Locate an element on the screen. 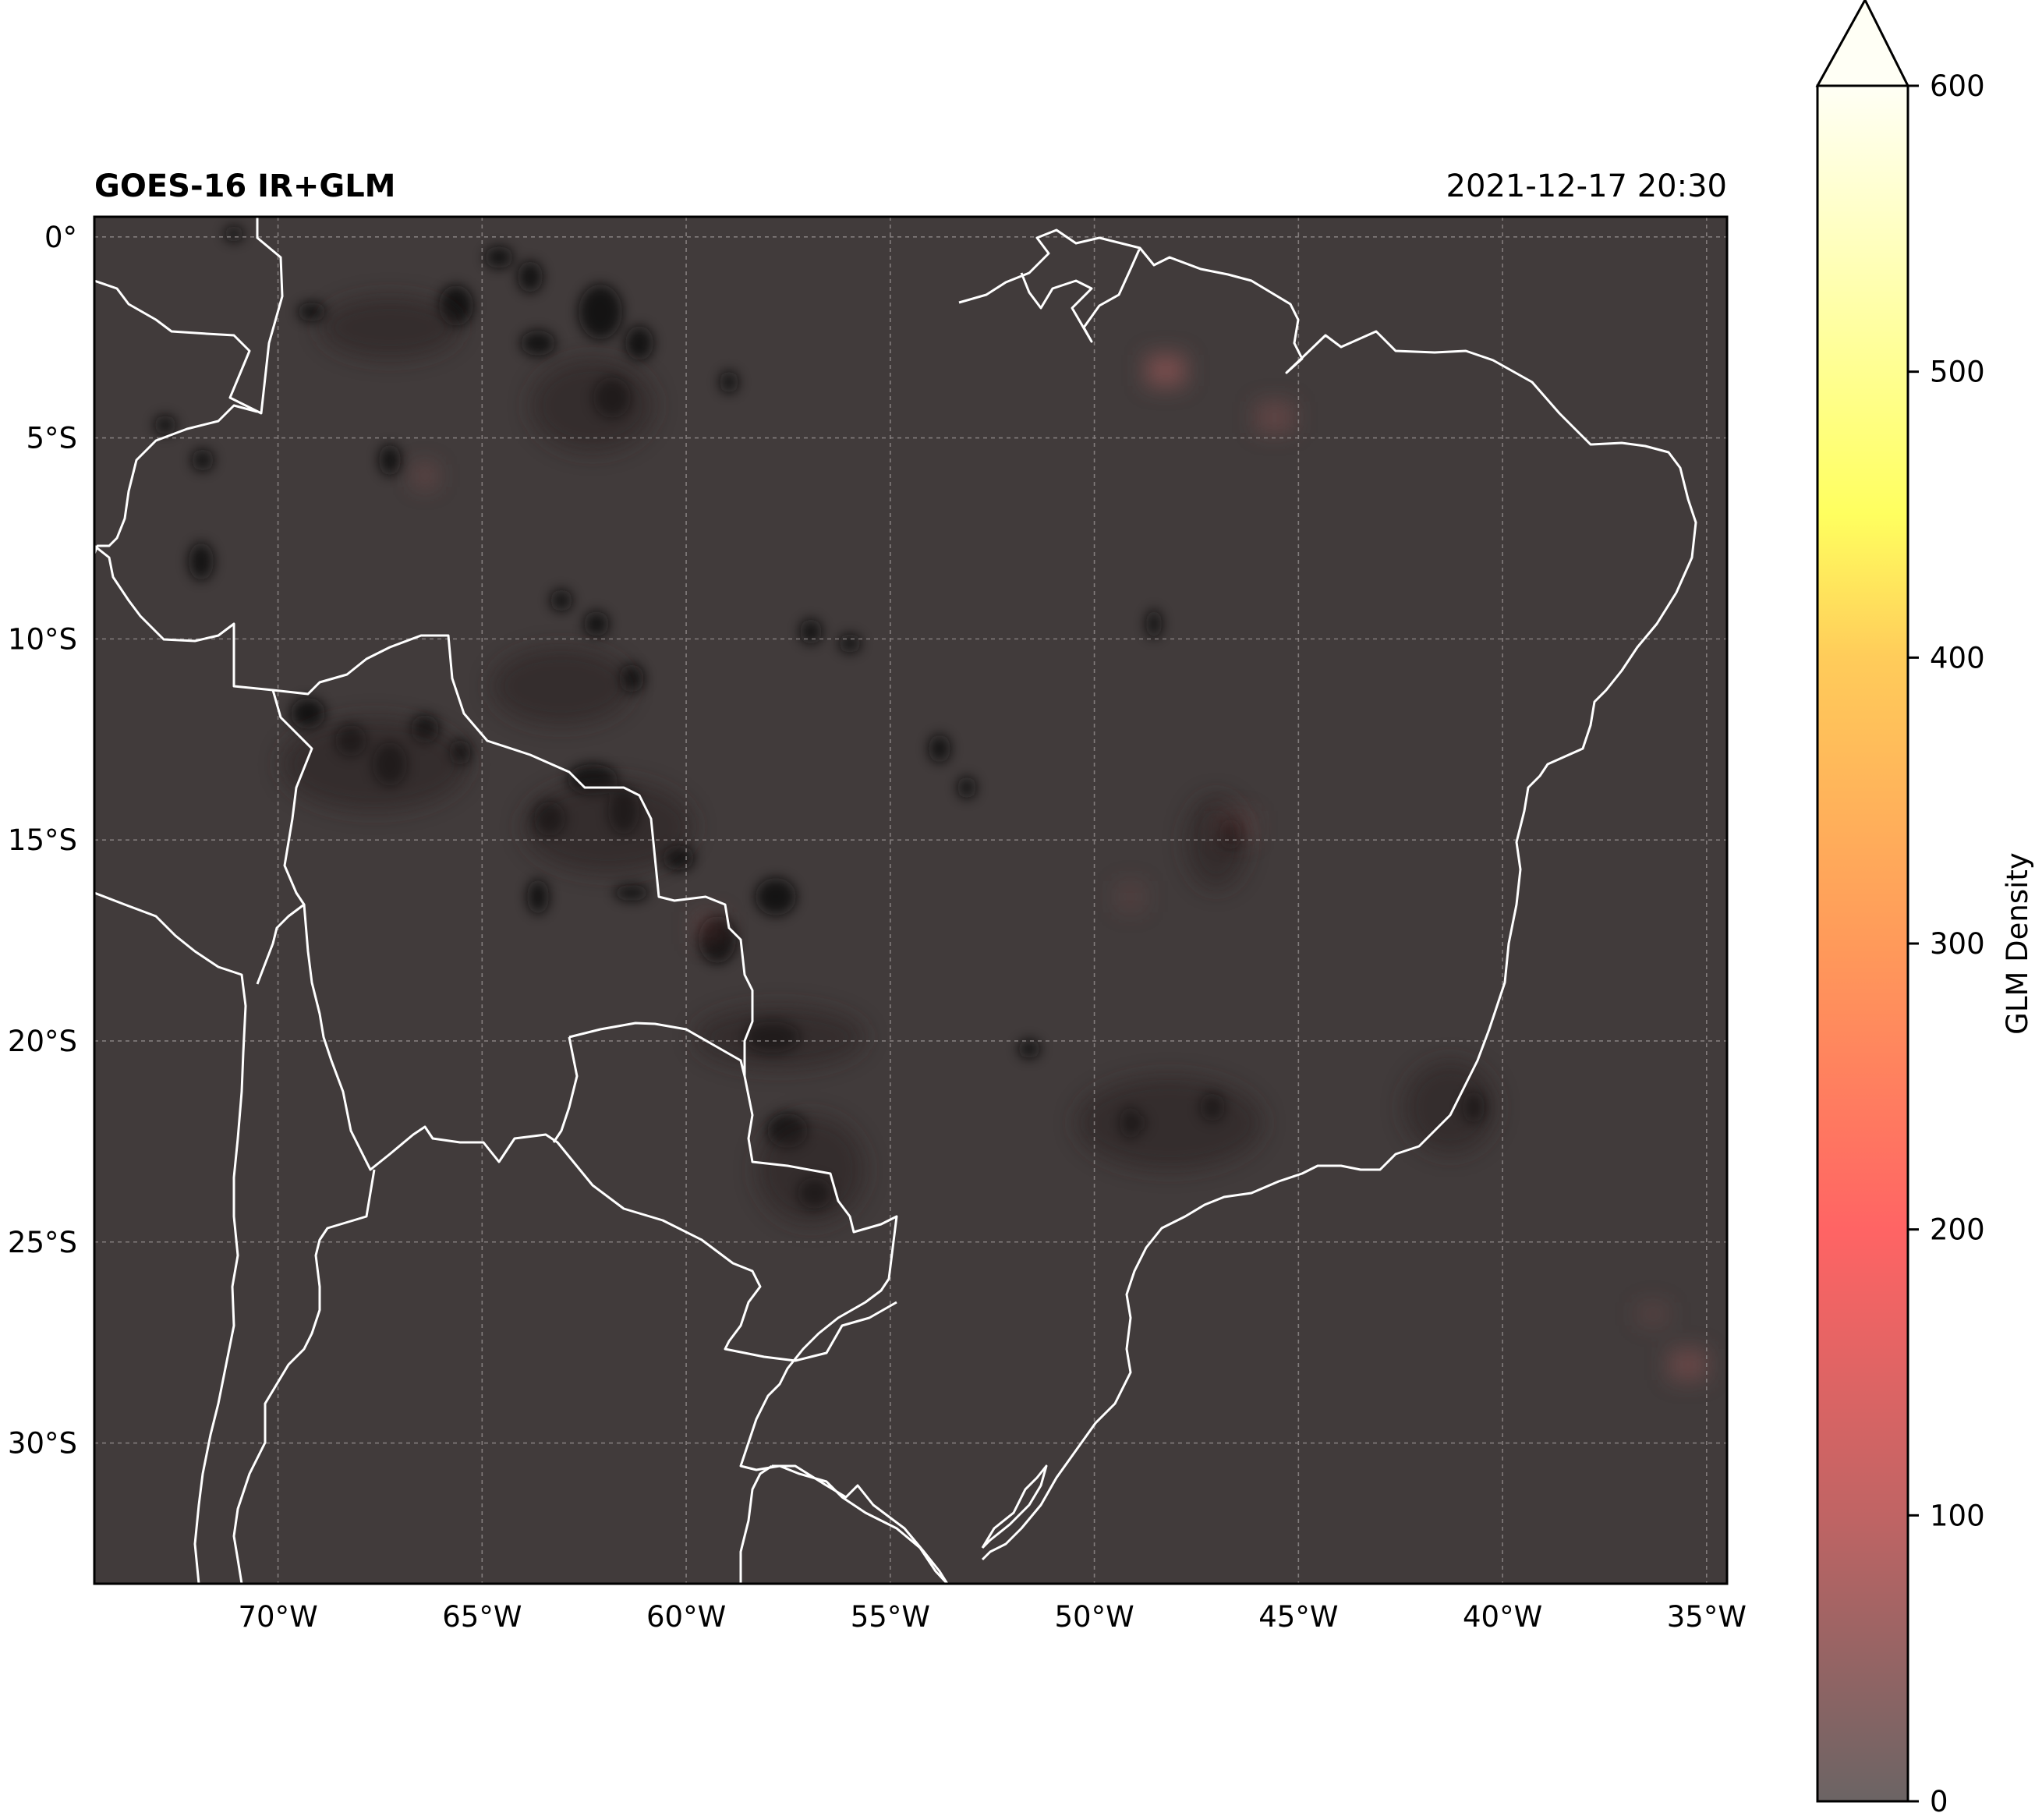  colorbar-tick-label: 200 is located at coordinates (1958, 1230).